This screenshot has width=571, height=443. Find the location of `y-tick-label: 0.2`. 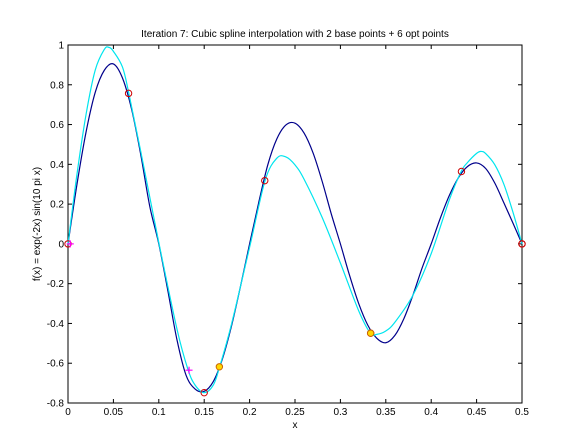

y-tick-label: 0.2 is located at coordinates (57, 205).